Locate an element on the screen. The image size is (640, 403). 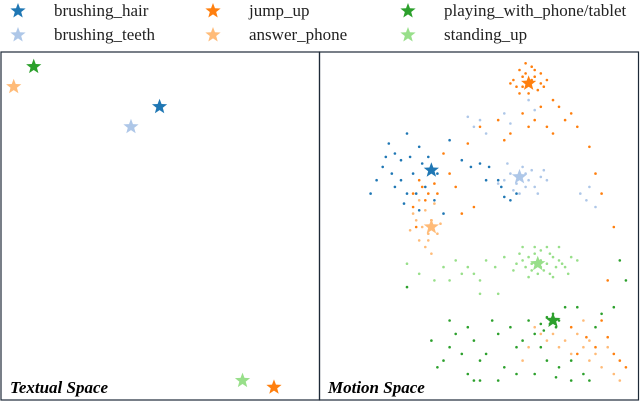
centroid-star-playing-with-phone-tablet-icon is located at coordinates (553, 319).